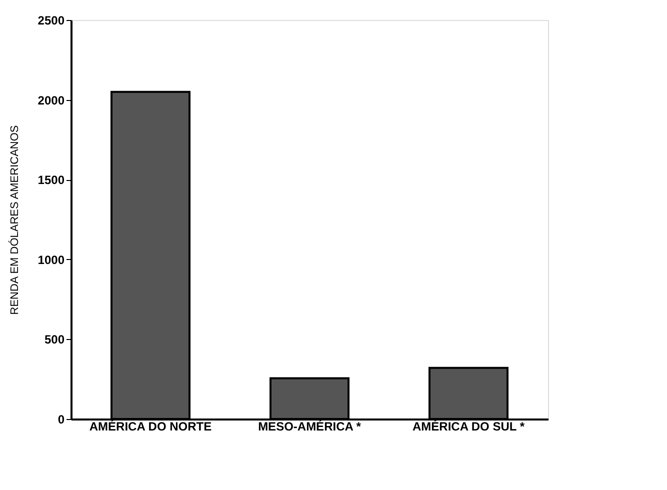  What do you see at coordinates (51, 21) in the screenshot?
I see `y-tick-label: 2500` at bounding box center [51, 21].